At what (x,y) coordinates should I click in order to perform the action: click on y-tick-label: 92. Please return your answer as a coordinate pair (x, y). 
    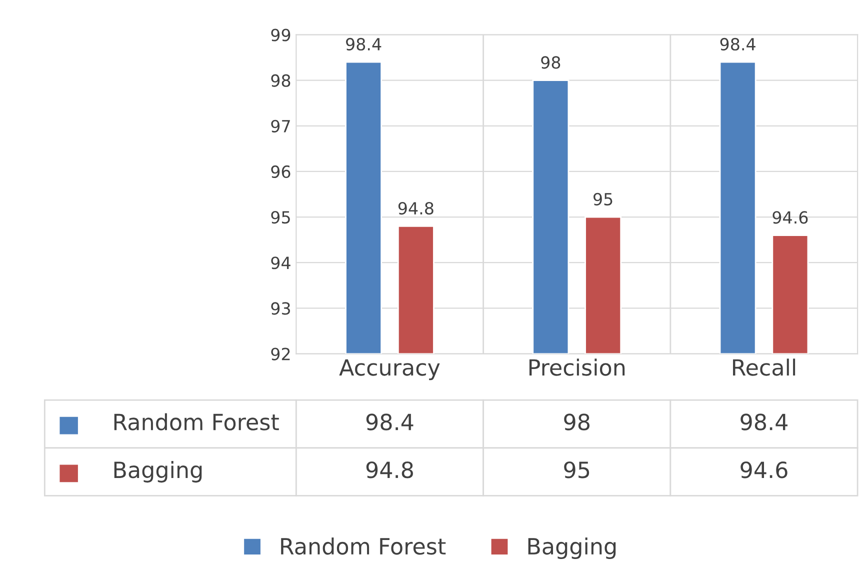
    Looking at the image, I should click on (280, 354).